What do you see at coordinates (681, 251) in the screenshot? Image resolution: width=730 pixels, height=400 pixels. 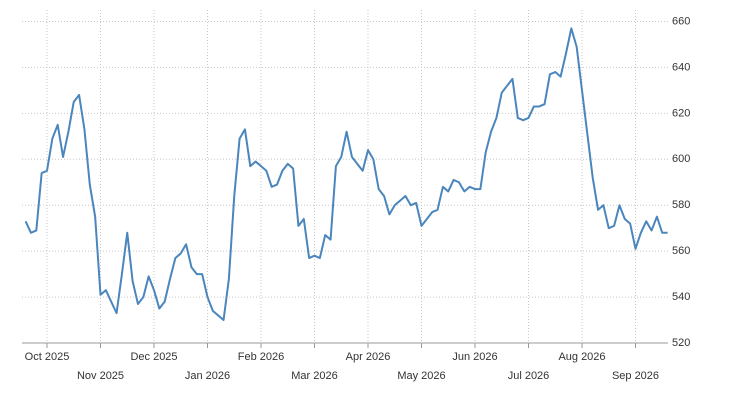 I see `y-tick-label: 560` at bounding box center [681, 251].